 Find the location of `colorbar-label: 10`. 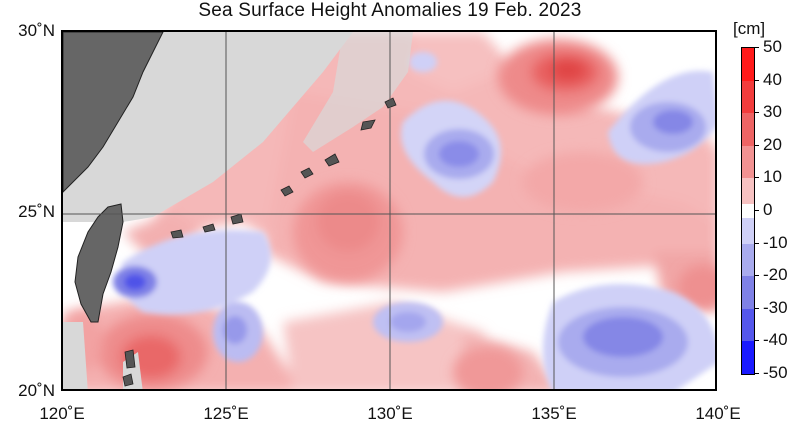

colorbar-label: 10 is located at coordinates (772, 177).